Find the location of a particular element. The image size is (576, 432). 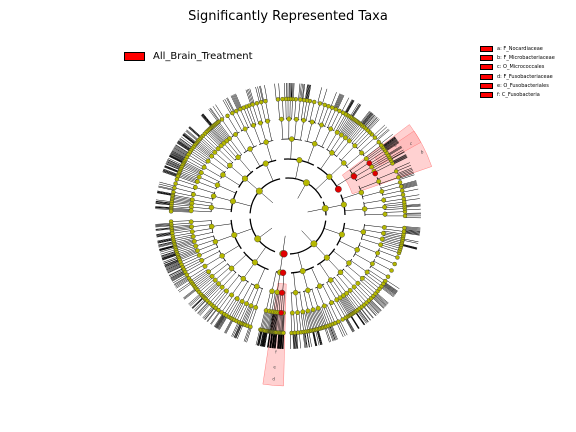

taxa-key-item: a: F_Nocardiaceae is located at coordinates (517, 48).